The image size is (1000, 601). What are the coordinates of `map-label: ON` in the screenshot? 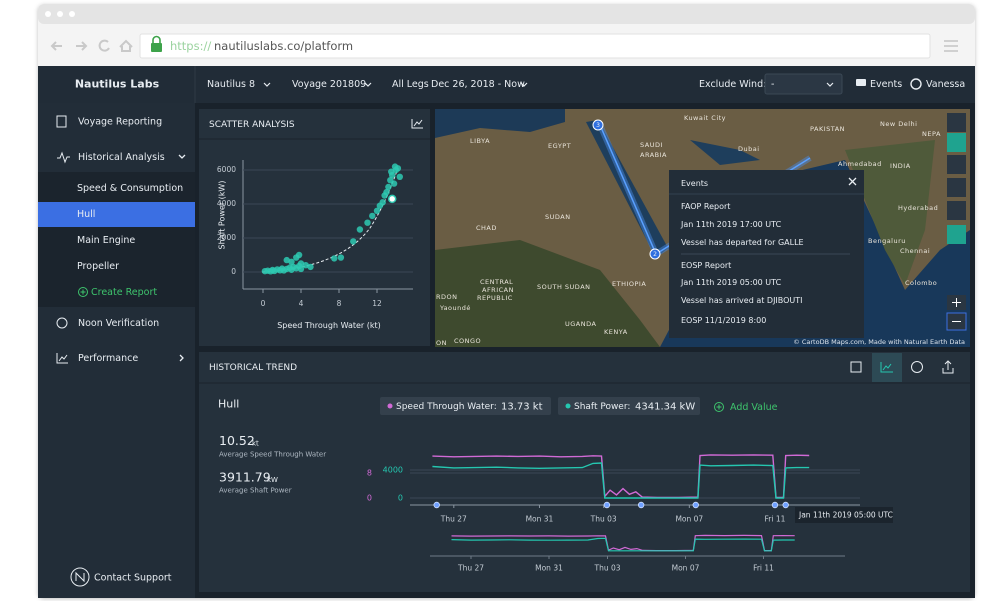 It's located at (441, 343).